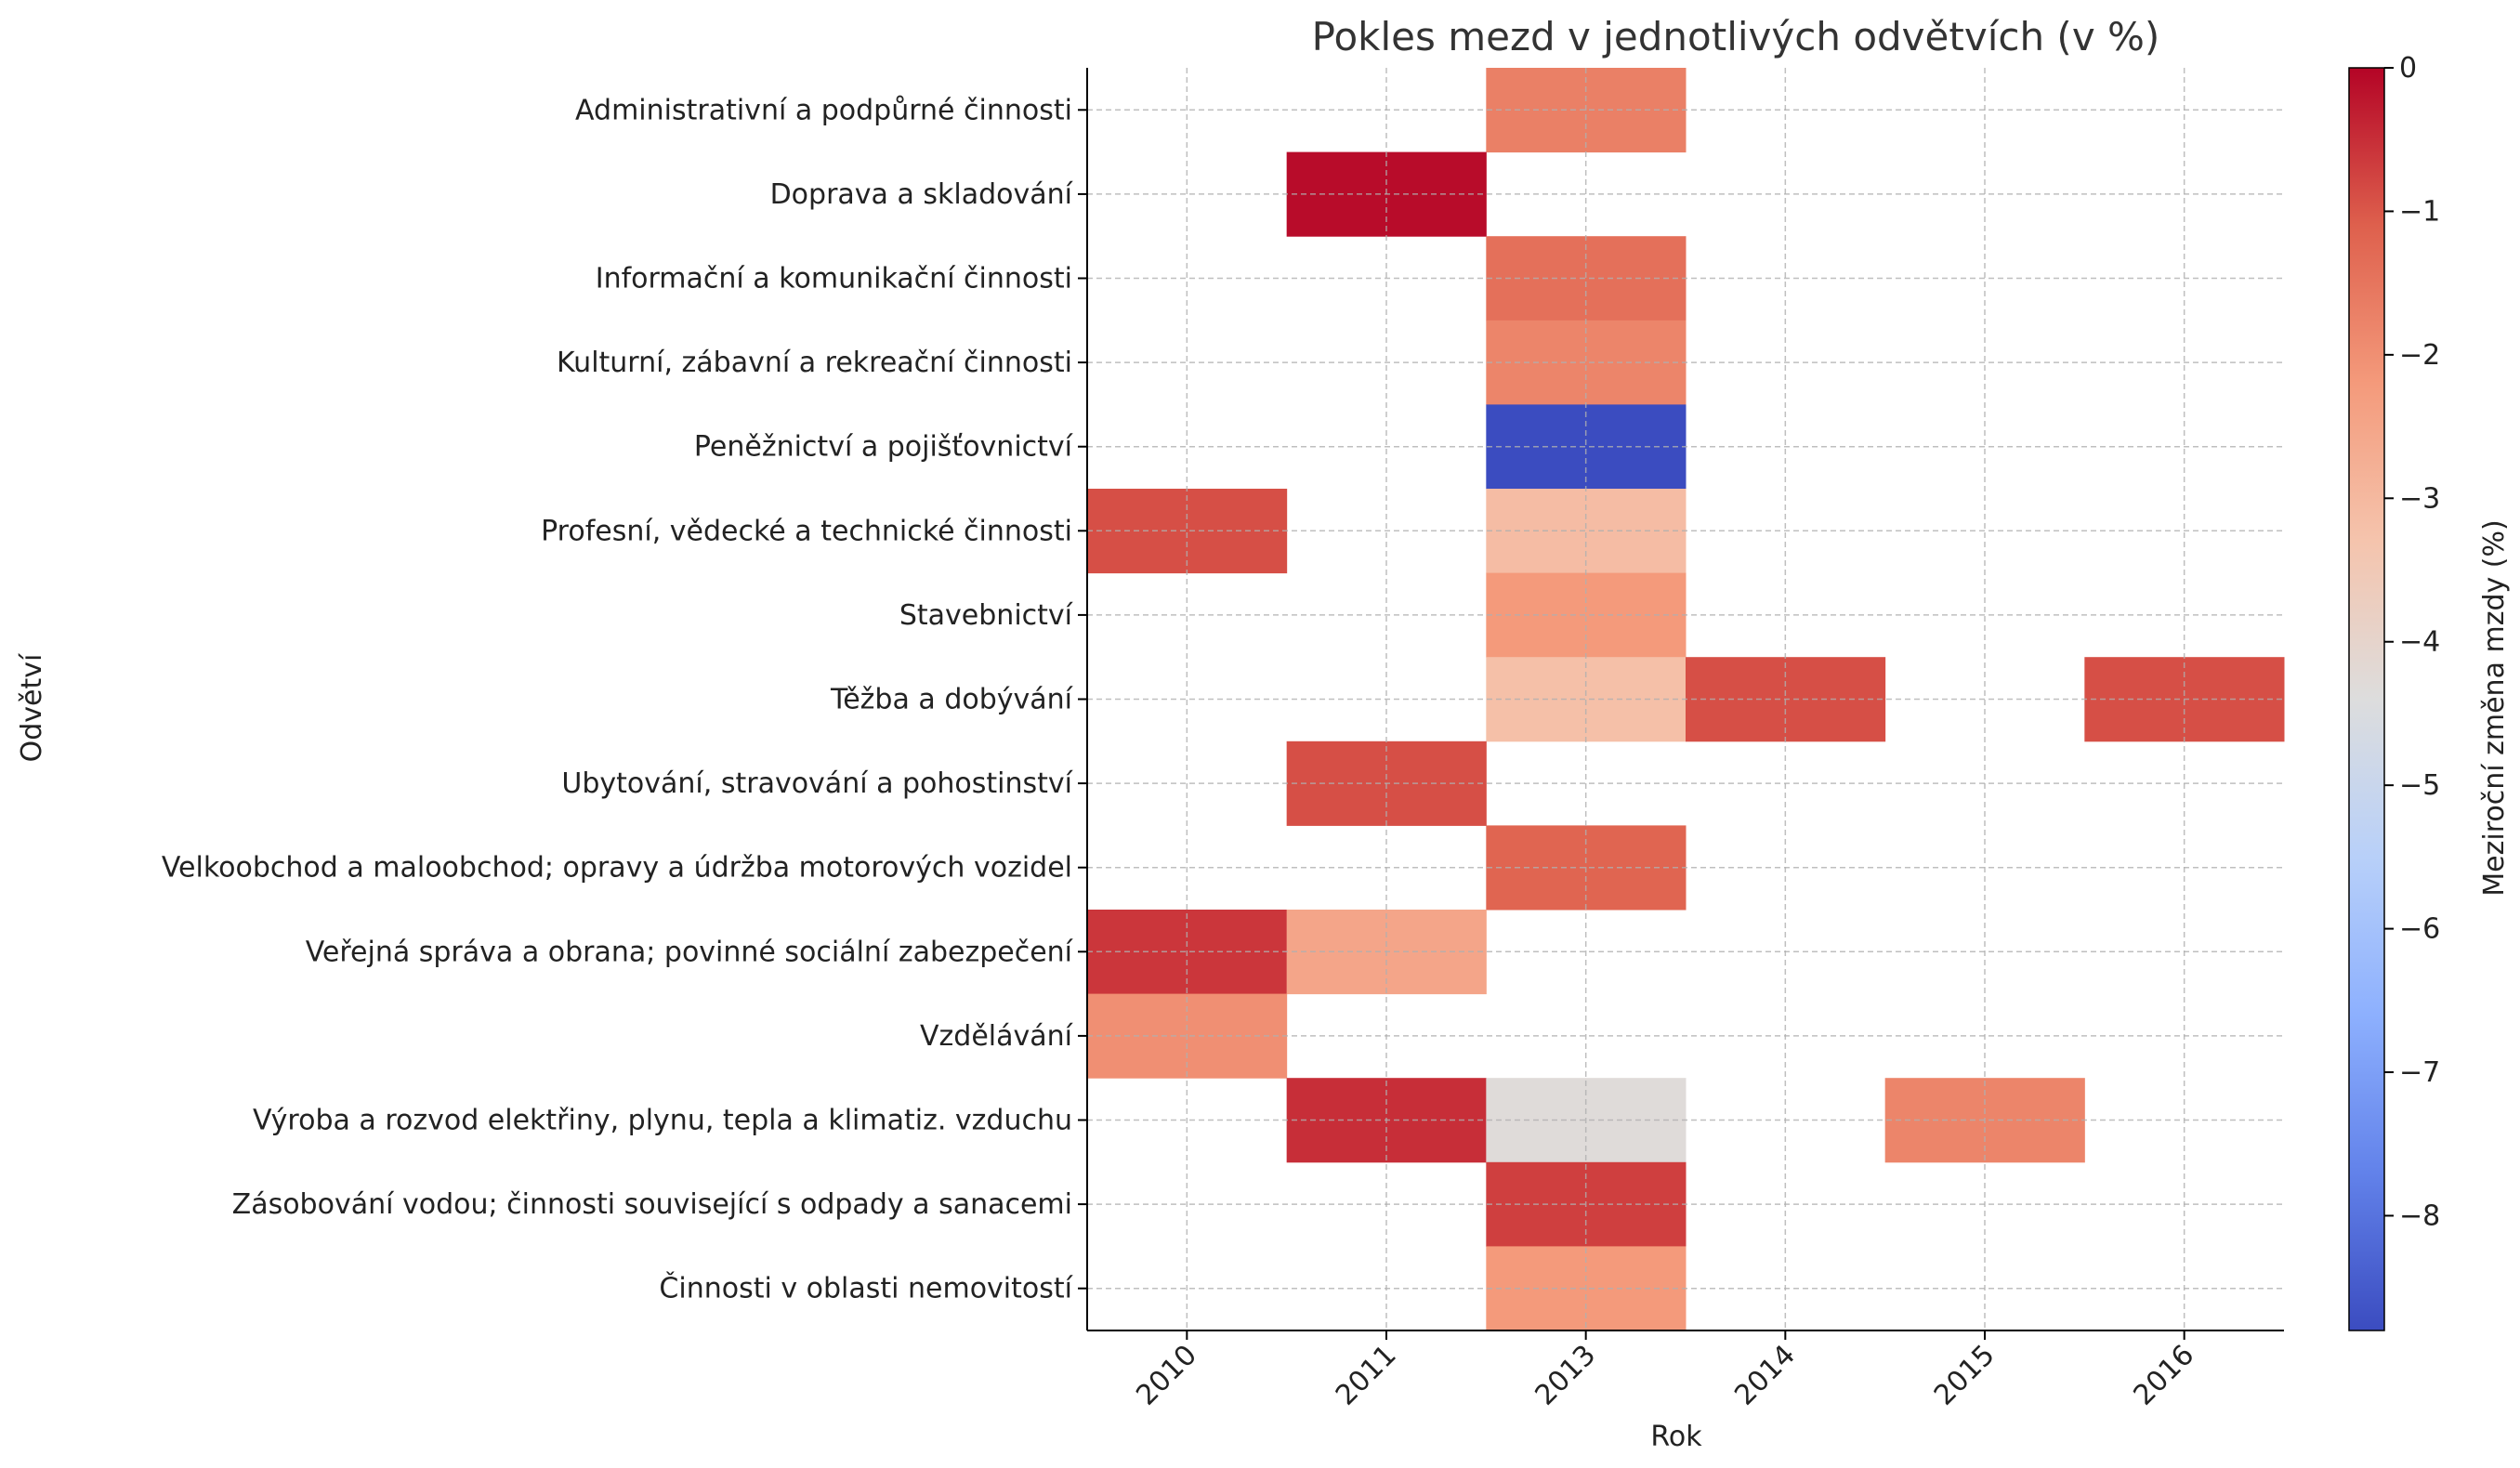 This screenshot has height=1468, width=2520. What do you see at coordinates (1166, 1375) in the screenshot?
I see `x-tick-label: 2010` at bounding box center [1166, 1375].